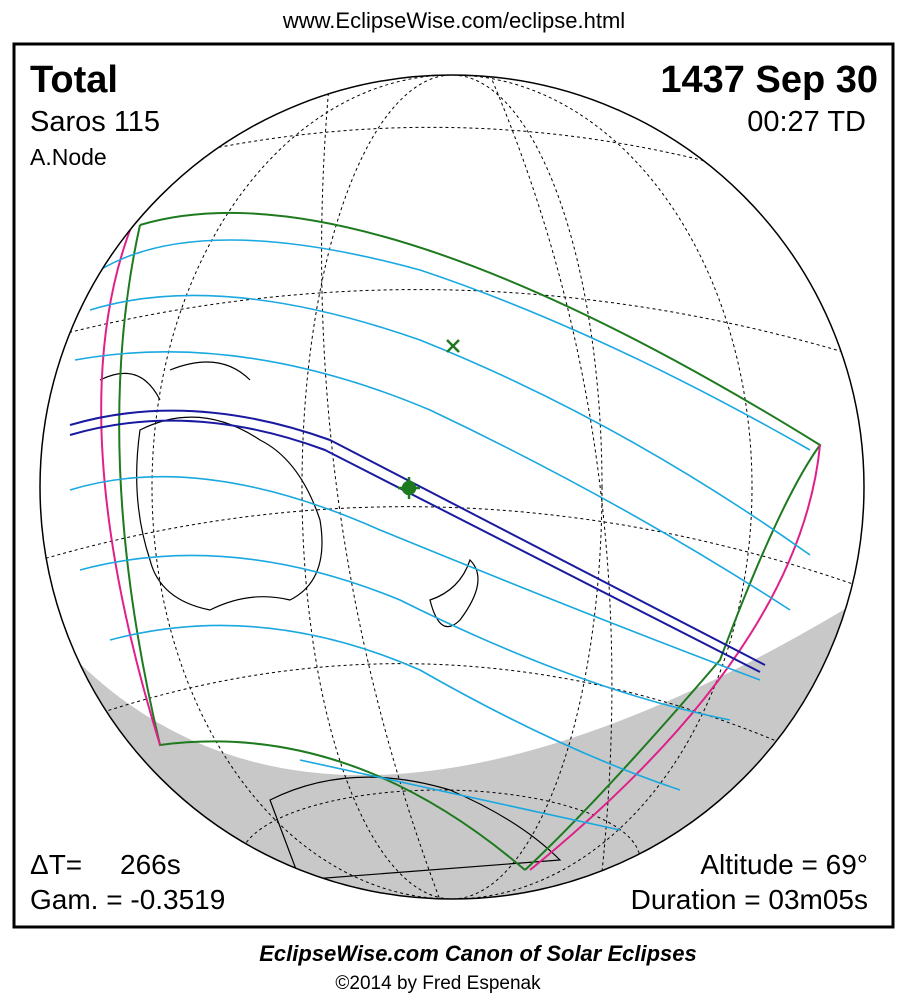 This screenshot has width=908, height=1004. What do you see at coordinates (68, 157) in the screenshot?
I see `node: A.Node` at bounding box center [68, 157].